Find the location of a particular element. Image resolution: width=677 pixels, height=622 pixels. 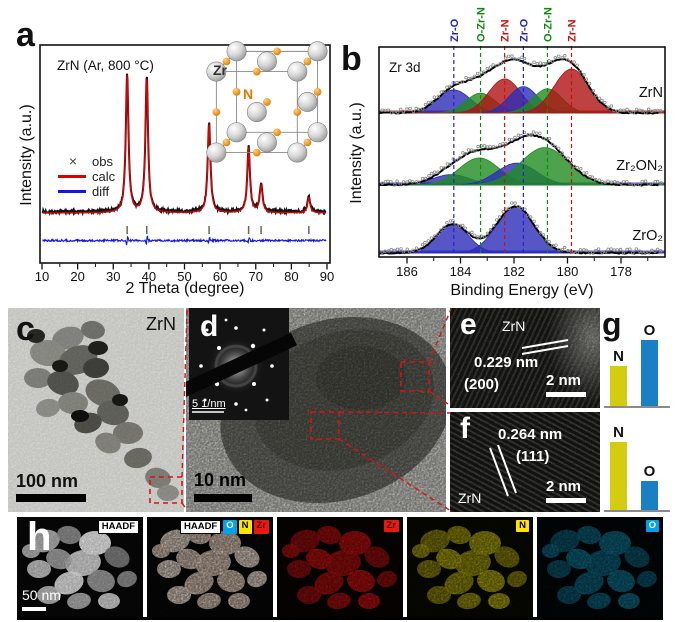

bar-group-O-top: O is located at coordinates (649, 364).